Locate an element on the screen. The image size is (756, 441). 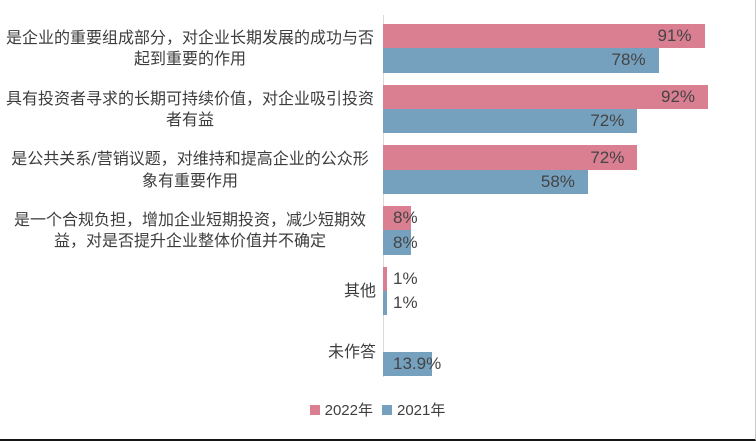
bar-slot-2021: 58% is located at coordinates (567, 182).